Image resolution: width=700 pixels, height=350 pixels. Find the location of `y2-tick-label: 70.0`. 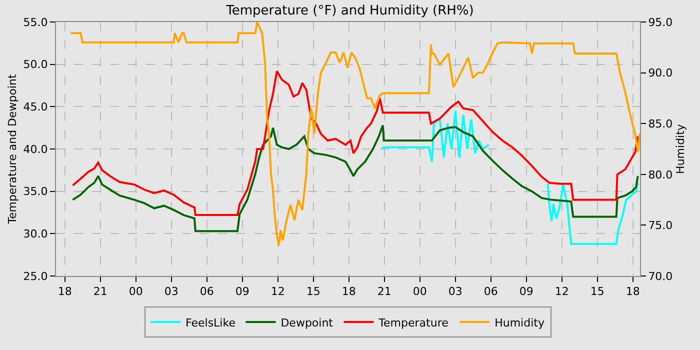

y2-tick-label: 70.0 is located at coordinates (660, 276).